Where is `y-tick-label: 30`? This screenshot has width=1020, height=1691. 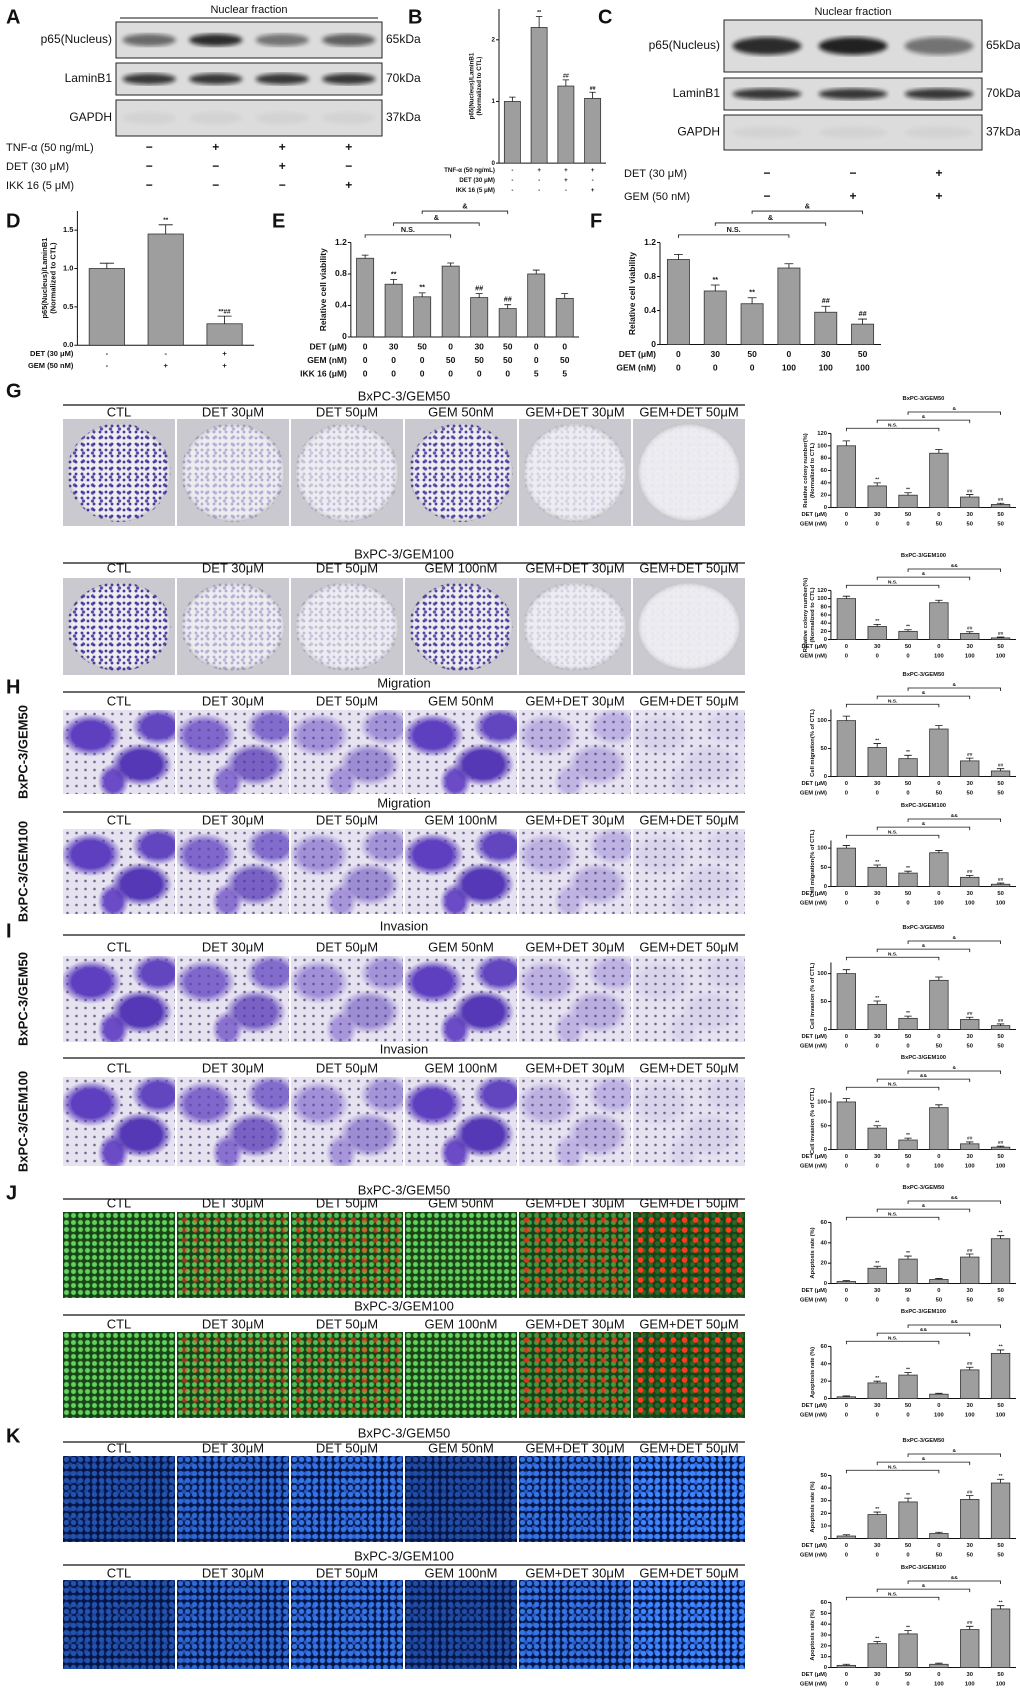
y-tick-label: 30 is located at coordinates (823, 1501).